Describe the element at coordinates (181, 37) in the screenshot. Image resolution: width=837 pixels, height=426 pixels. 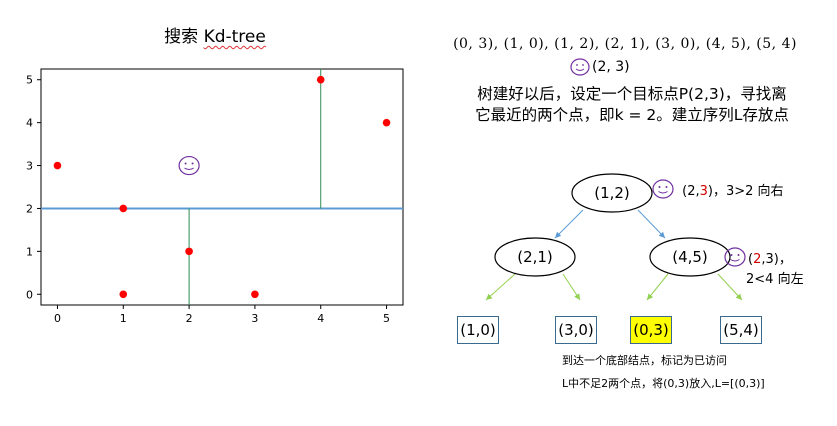
I see `title-prefix: 搜索` at that location.